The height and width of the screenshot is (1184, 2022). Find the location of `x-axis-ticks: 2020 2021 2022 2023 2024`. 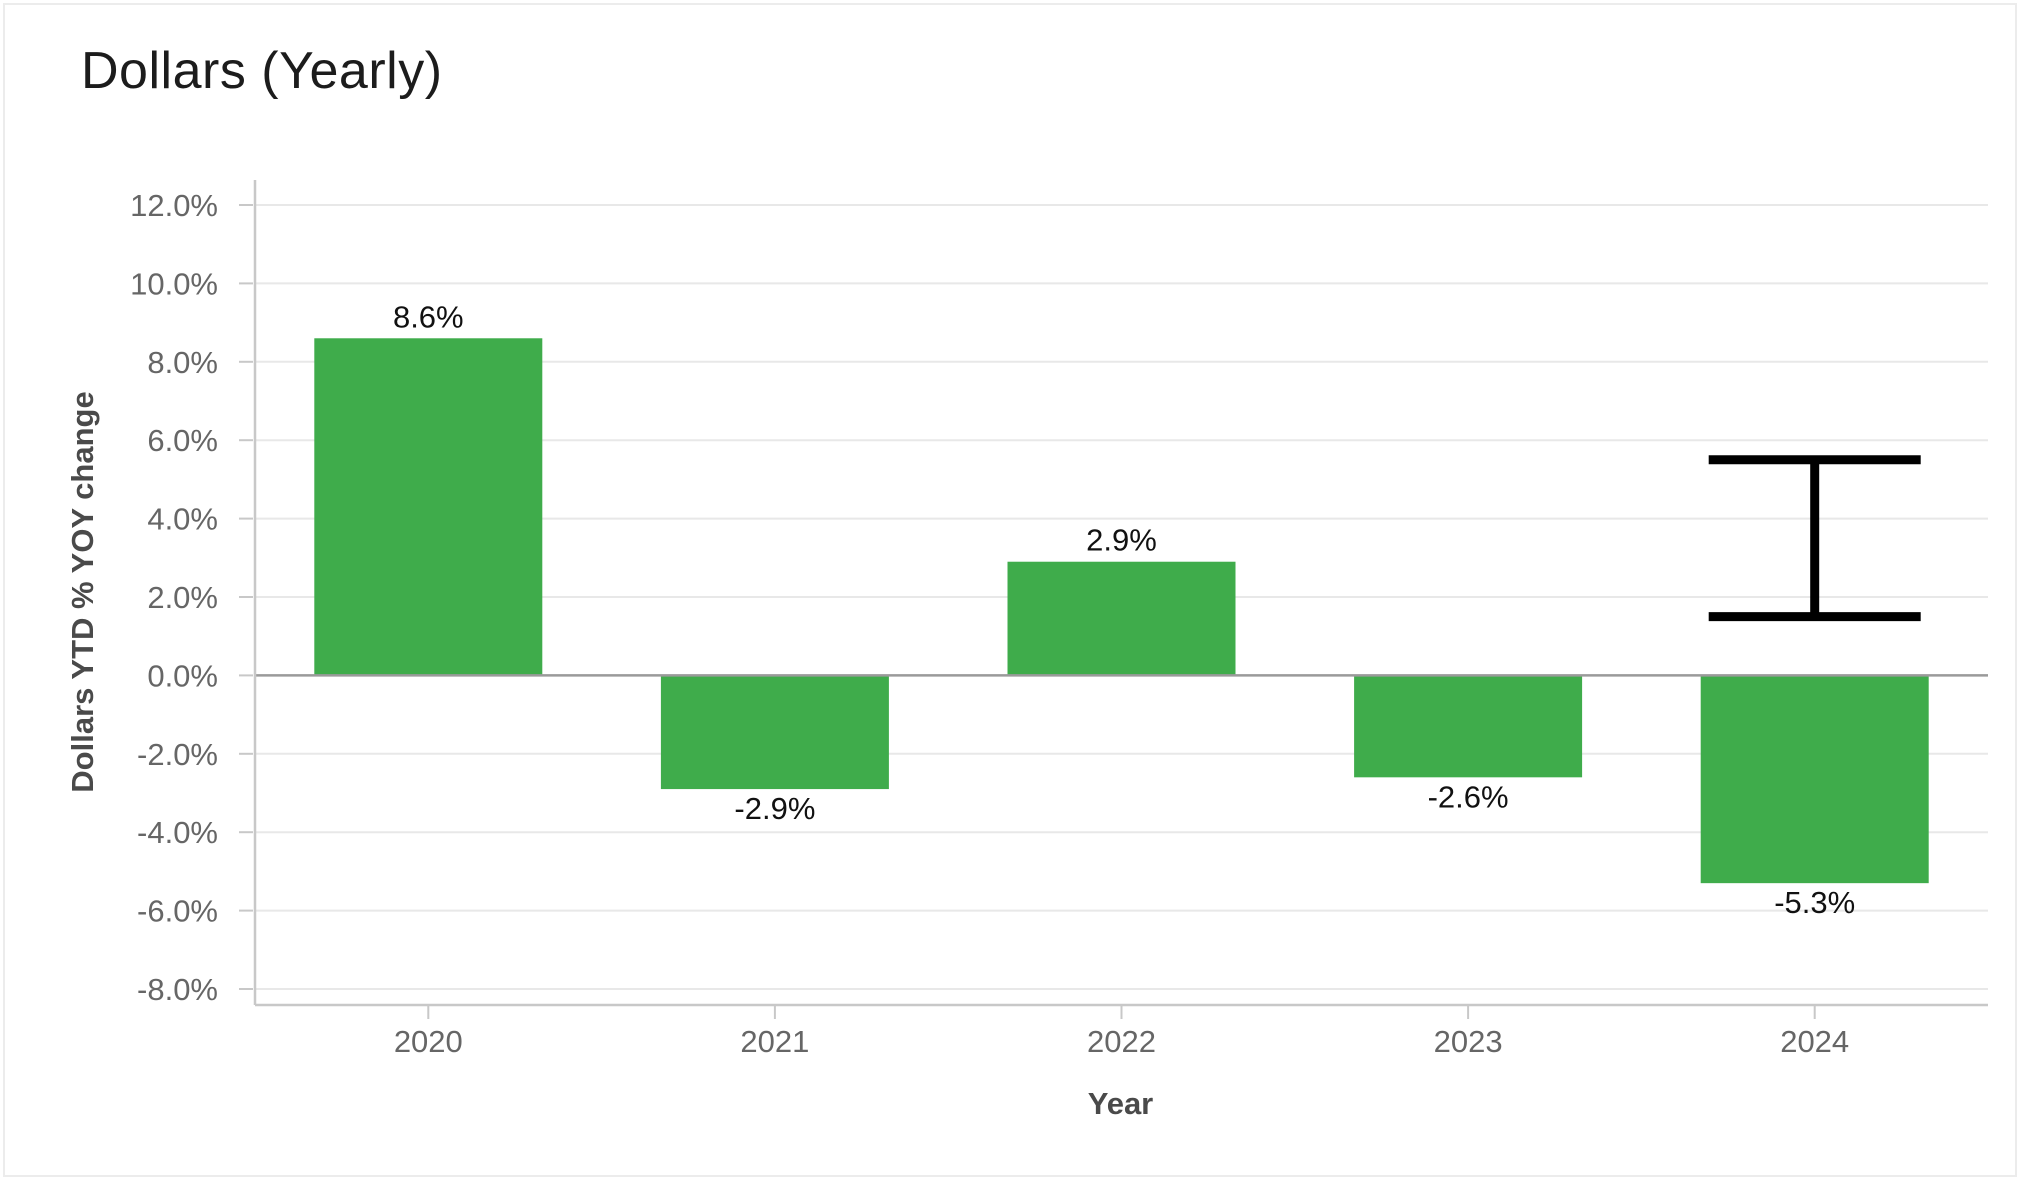

x-axis-ticks: 2020 2021 2022 2023 2024 is located at coordinates (1121, 1032).